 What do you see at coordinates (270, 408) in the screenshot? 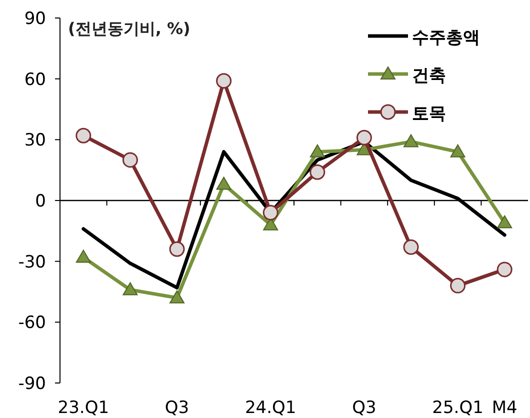
I see `x-tick-label: 24.Q1` at bounding box center [270, 408].